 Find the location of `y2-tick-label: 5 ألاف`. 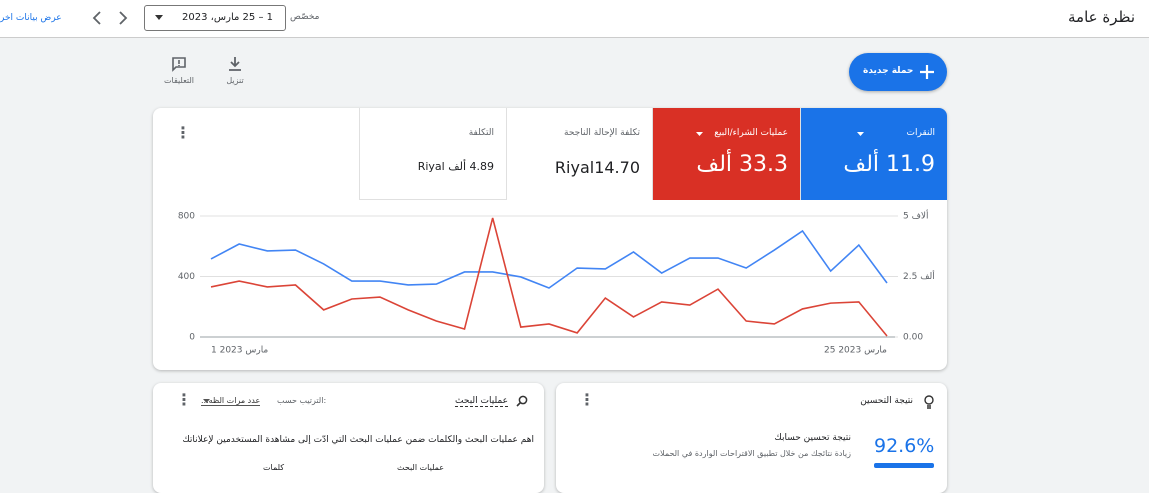

y2-tick-label: 5 ألاف is located at coordinates (916, 216).